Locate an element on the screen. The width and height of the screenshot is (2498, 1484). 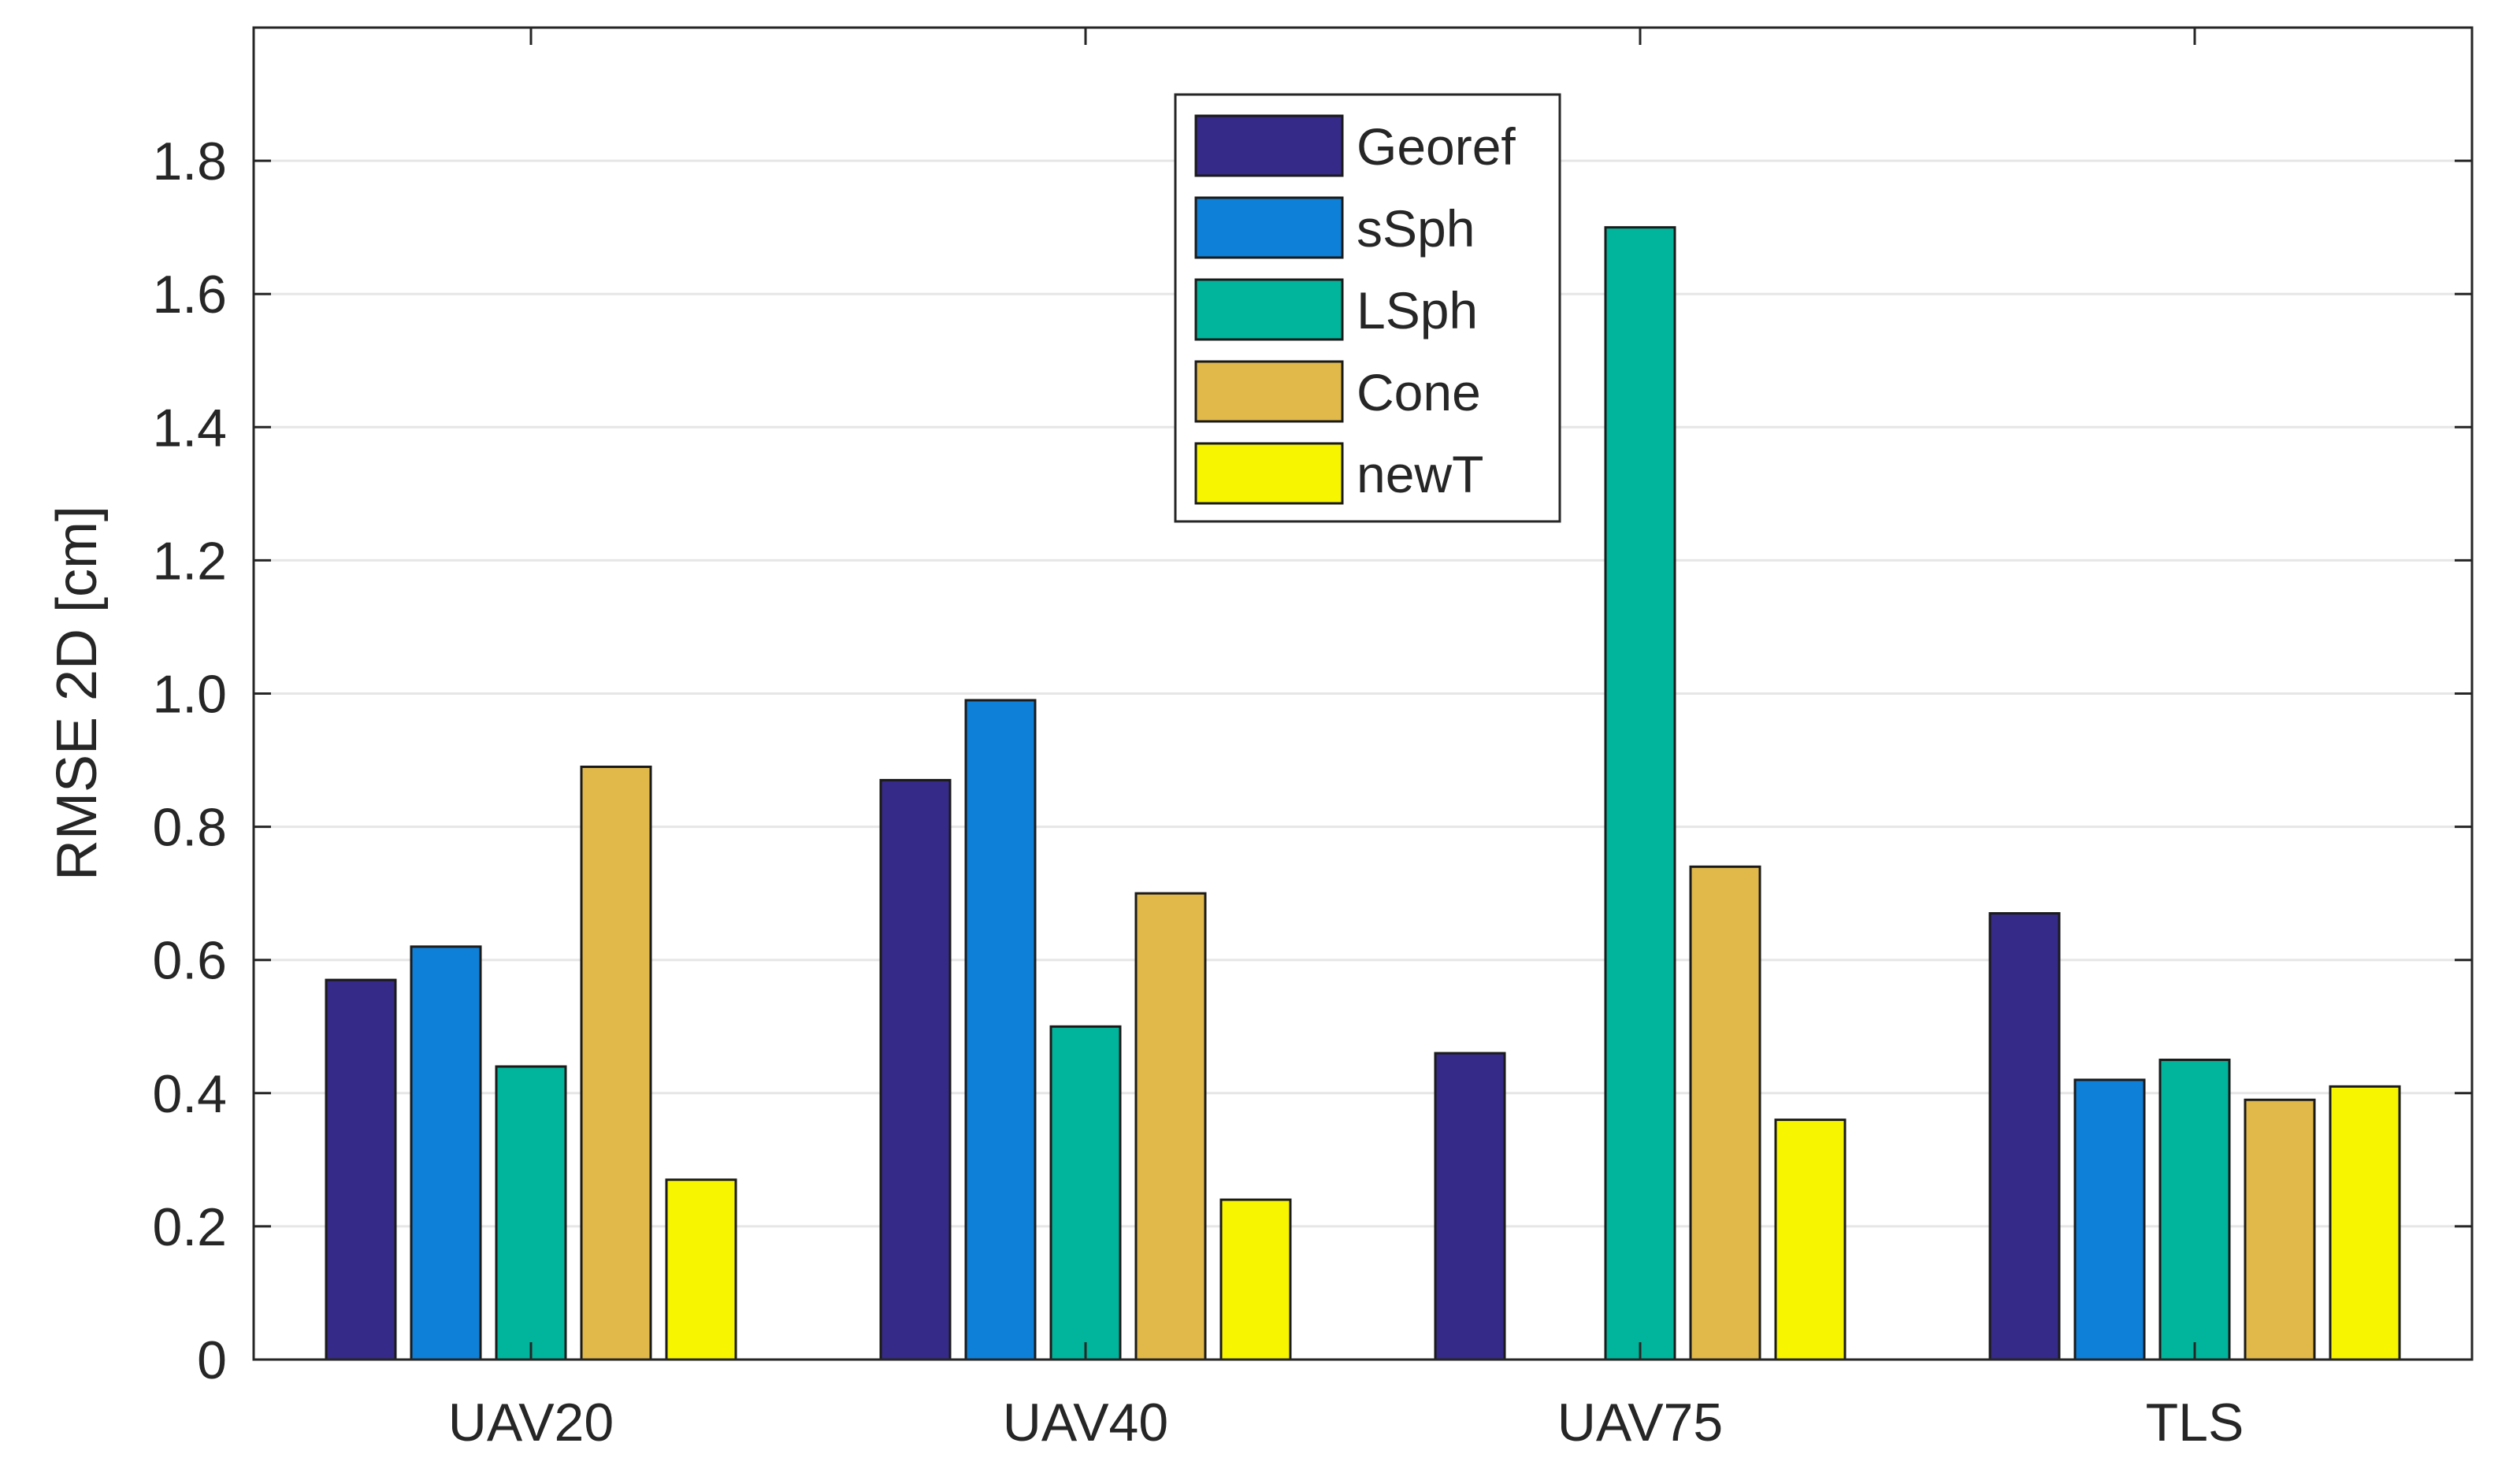
legend-label: sSph is located at coordinates (1416, 228).